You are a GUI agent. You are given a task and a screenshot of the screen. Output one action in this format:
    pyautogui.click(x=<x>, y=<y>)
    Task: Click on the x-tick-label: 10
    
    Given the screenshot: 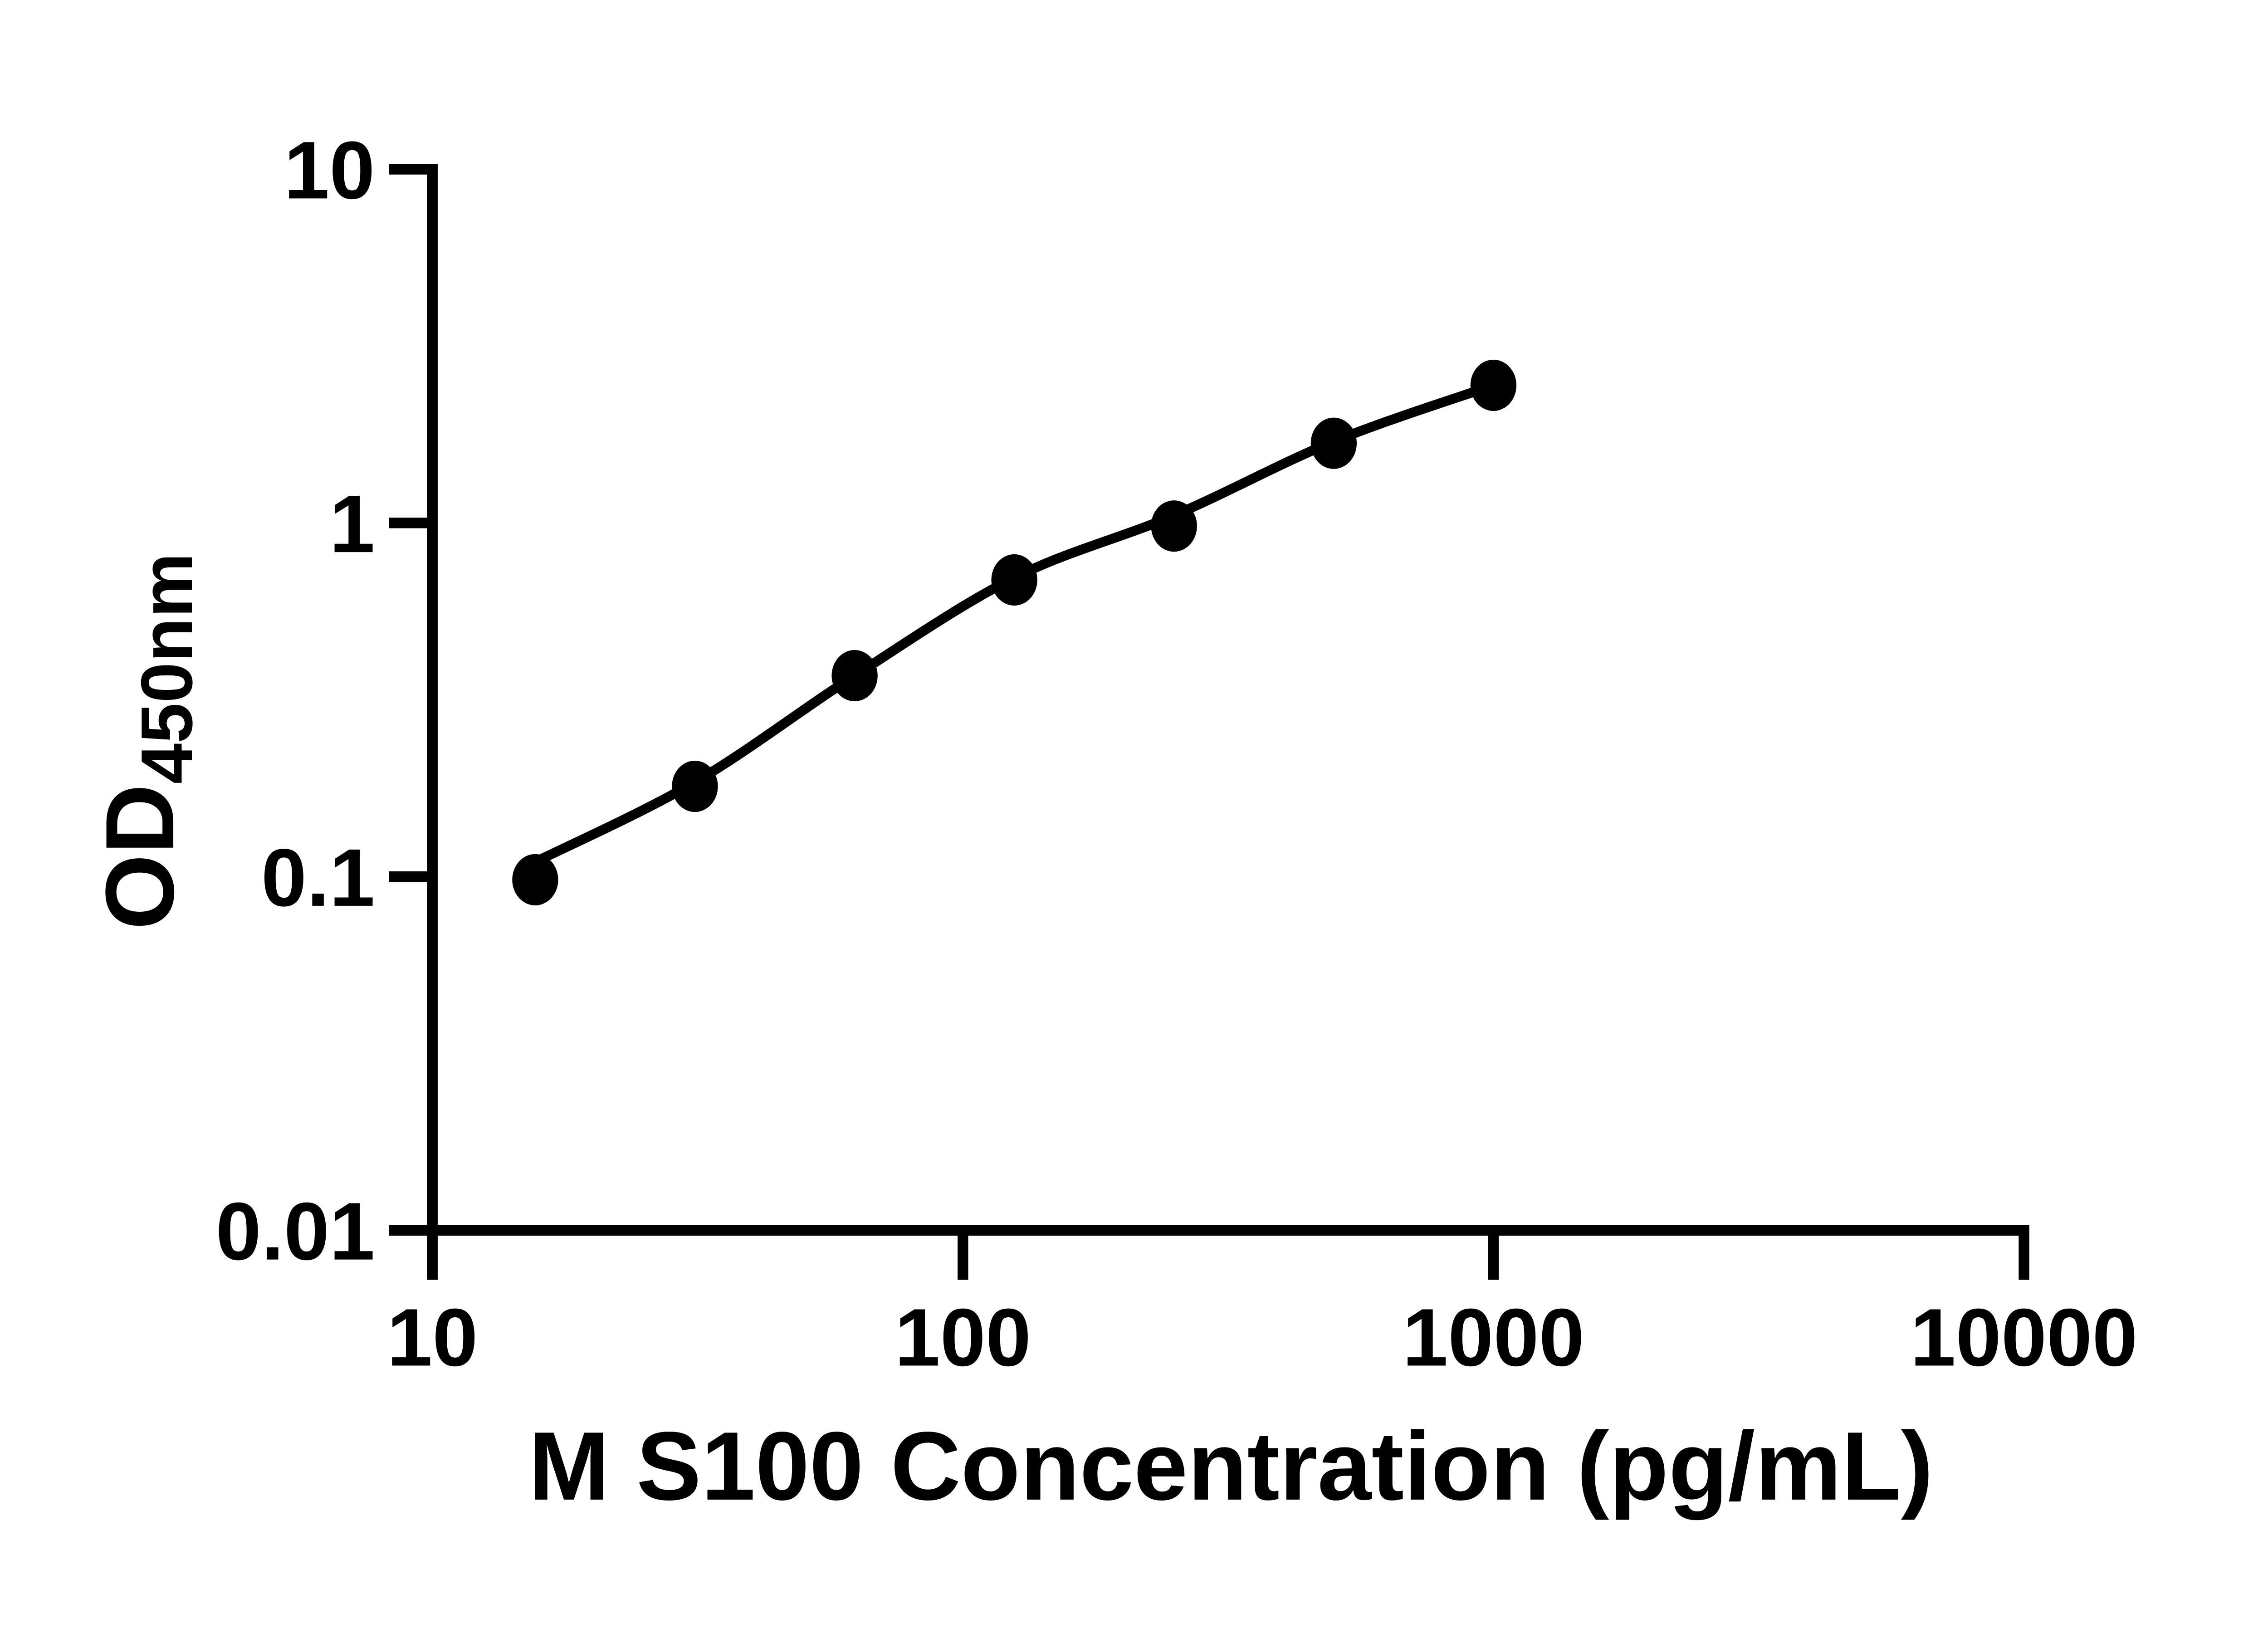 What is the action you would take?
    pyautogui.click(x=433, y=1338)
    